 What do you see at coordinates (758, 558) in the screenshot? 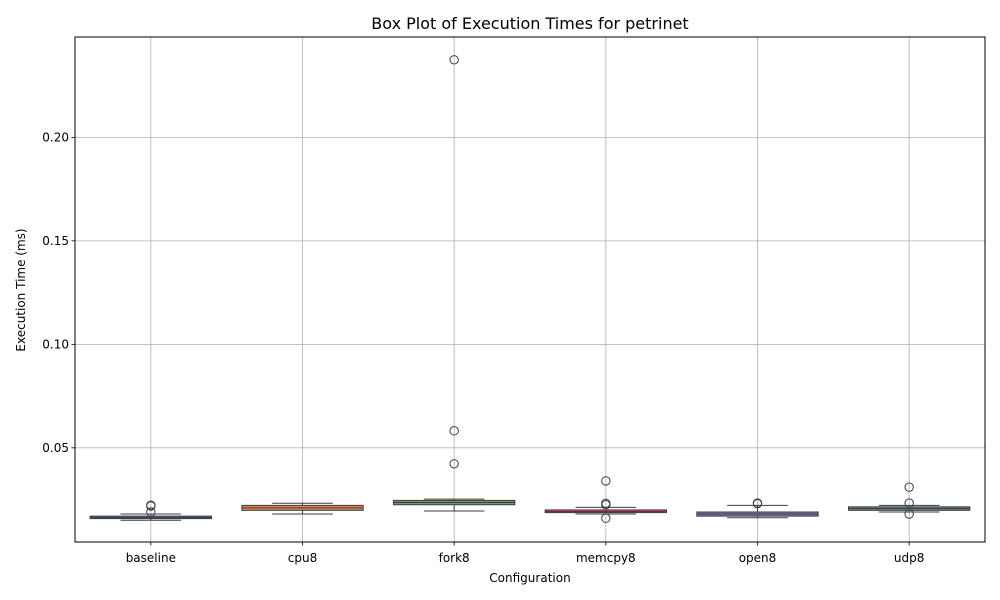
I see `x-tick-label: open8` at bounding box center [758, 558].